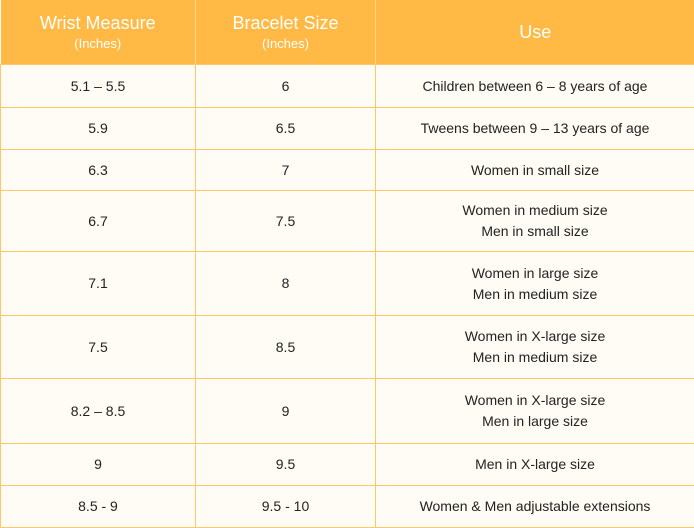  Describe the element at coordinates (286, 465) in the screenshot. I see `bracelet-size-cell: 9.5` at that location.